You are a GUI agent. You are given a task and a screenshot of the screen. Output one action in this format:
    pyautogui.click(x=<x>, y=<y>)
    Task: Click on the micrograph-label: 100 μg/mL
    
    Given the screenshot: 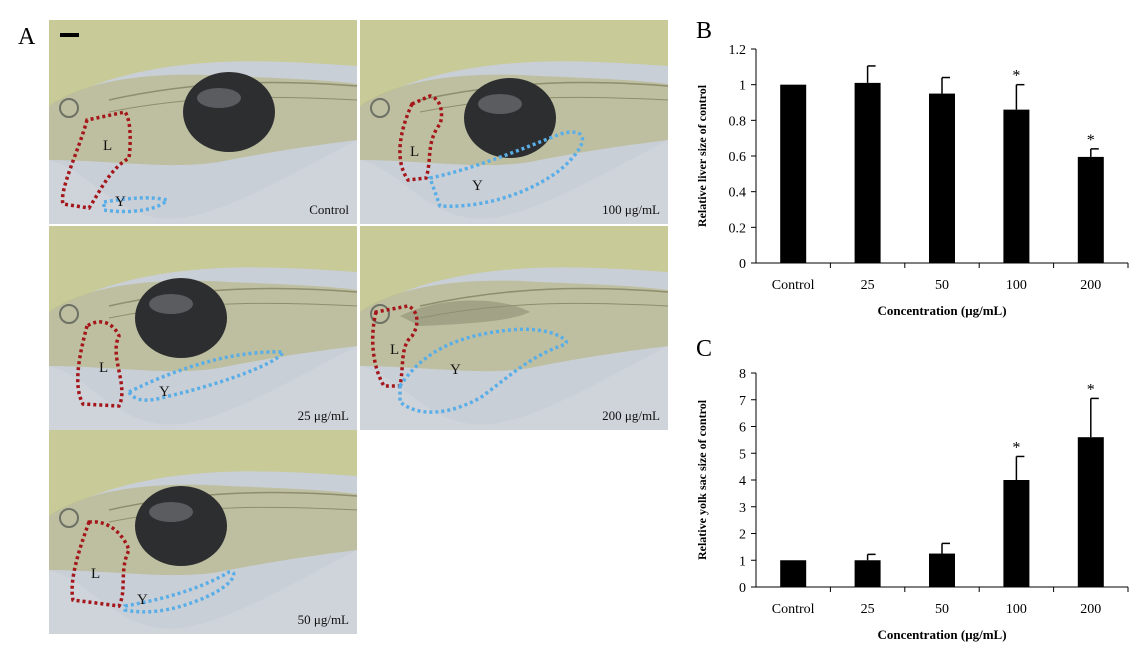 What is the action you would take?
    pyautogui.click(x=631, y=209)
    